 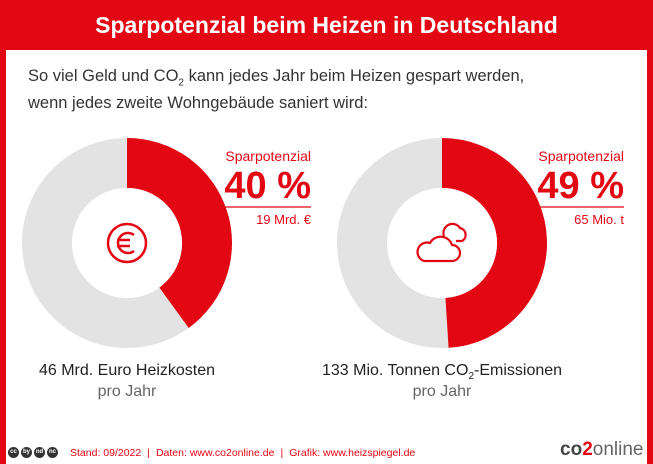 I want to click on percent-label: 40 %, so click(x=267, y=186).